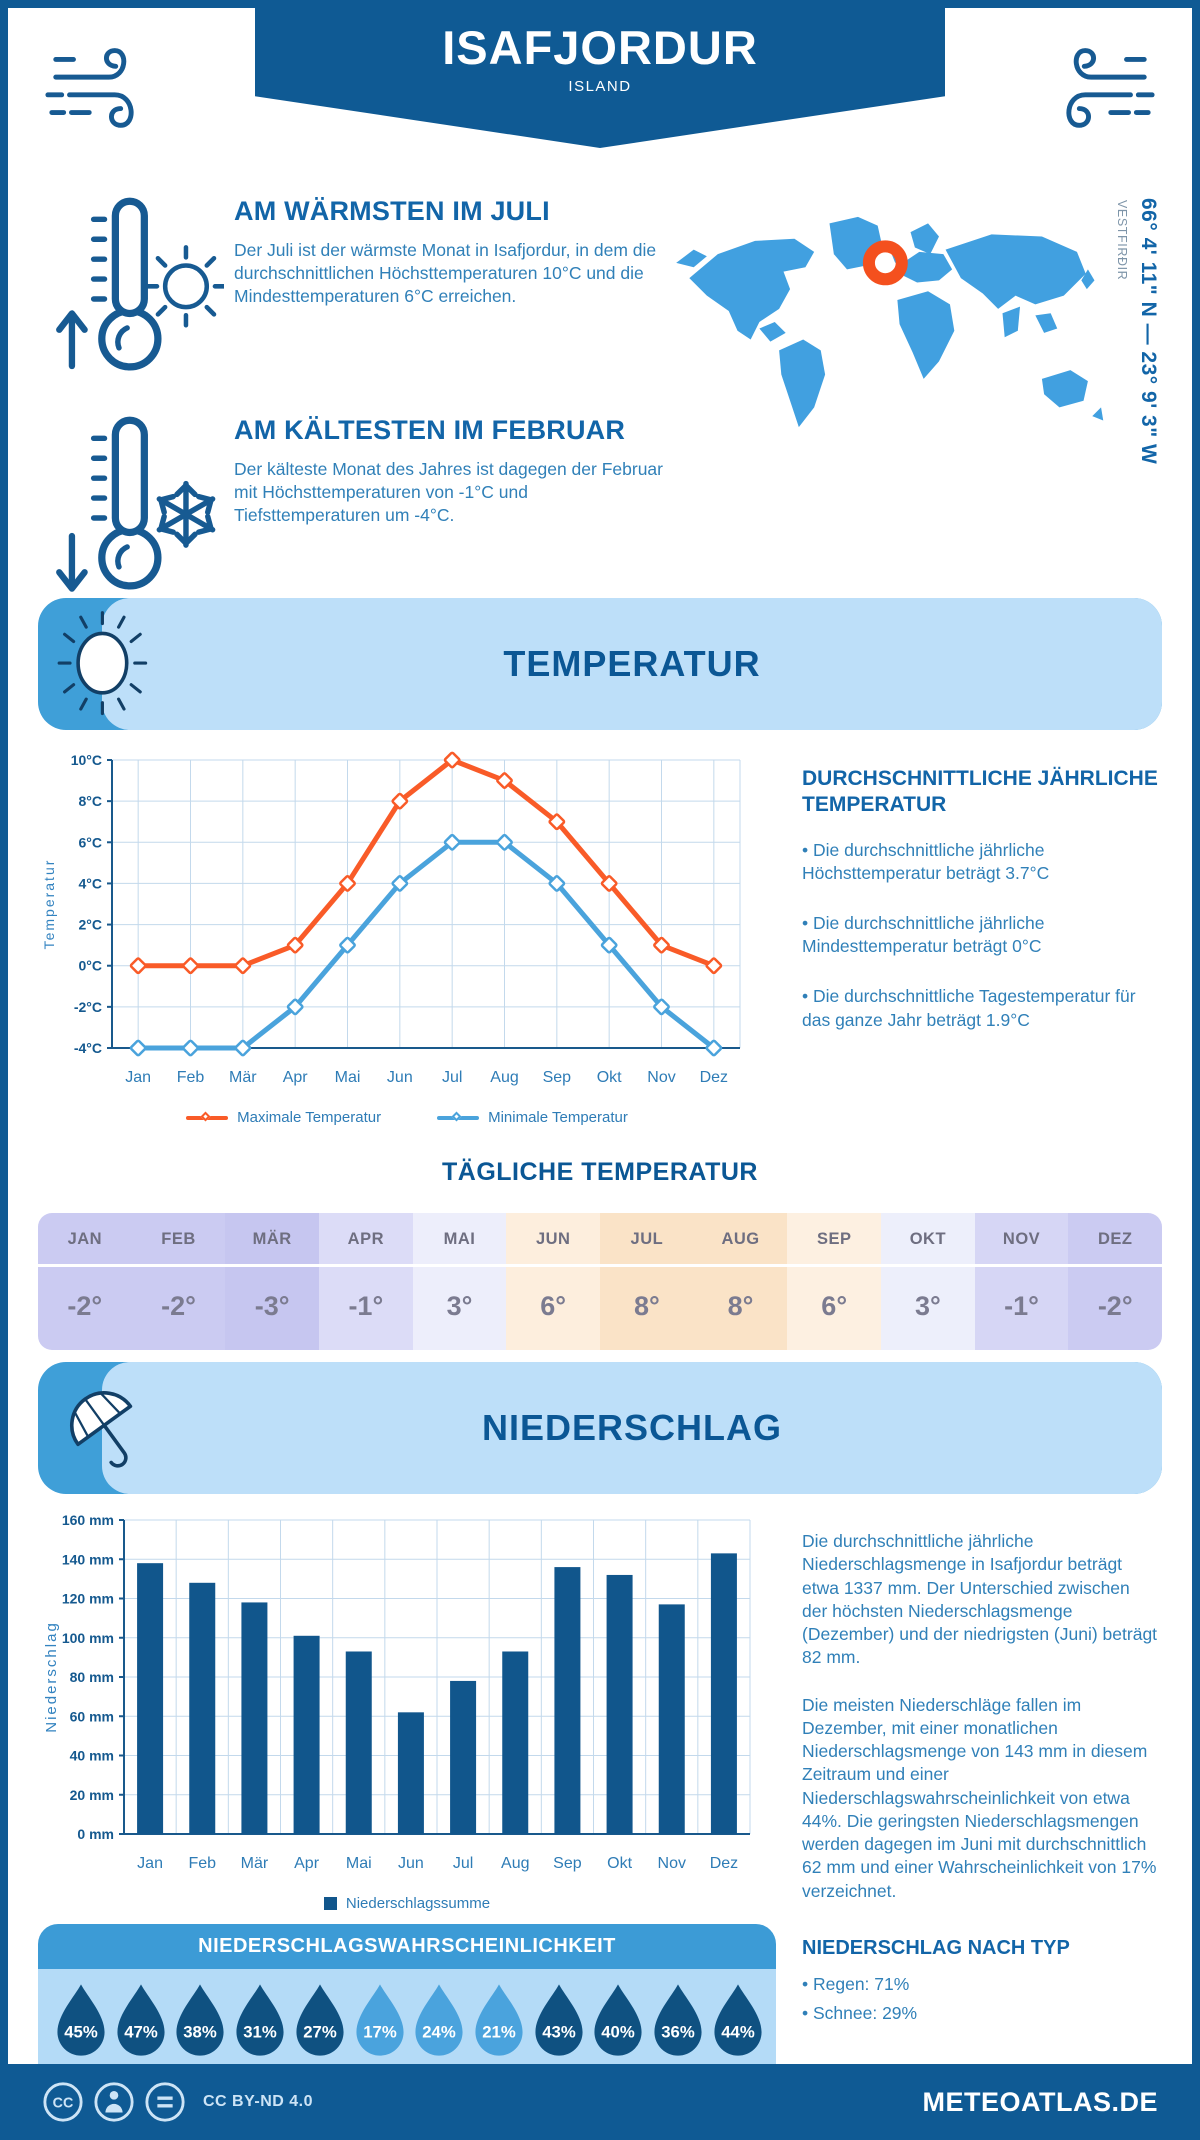 The height and width of the screenshot is (2140, 1200). Describe the element at coordinates (600, 2102) in the screenshot. I see `footer: CC CC BY-ND 4.0 METEOATLAS.DE` at that location.